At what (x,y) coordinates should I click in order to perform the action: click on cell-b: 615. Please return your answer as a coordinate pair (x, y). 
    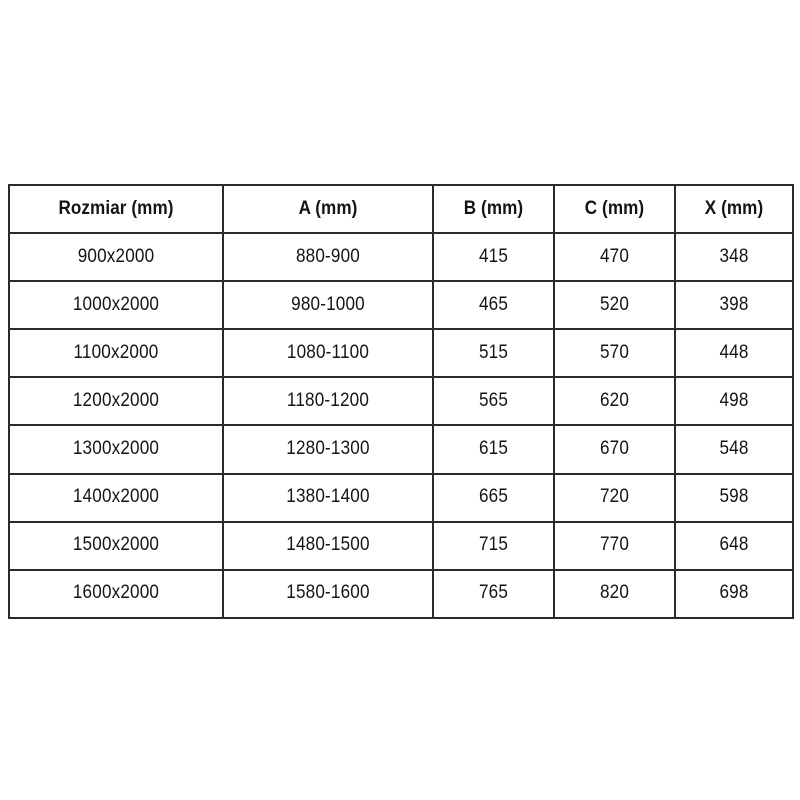
    Looking at the image, I should click on (493, 449).